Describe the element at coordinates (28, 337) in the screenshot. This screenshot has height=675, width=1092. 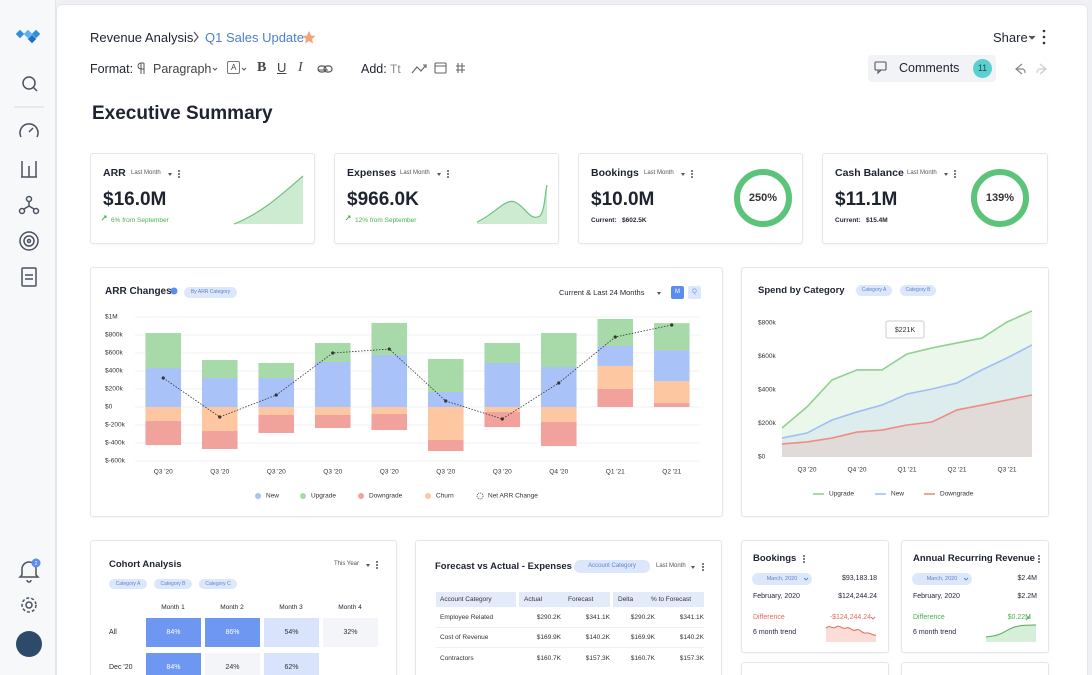
I see `sidebar` at that location.